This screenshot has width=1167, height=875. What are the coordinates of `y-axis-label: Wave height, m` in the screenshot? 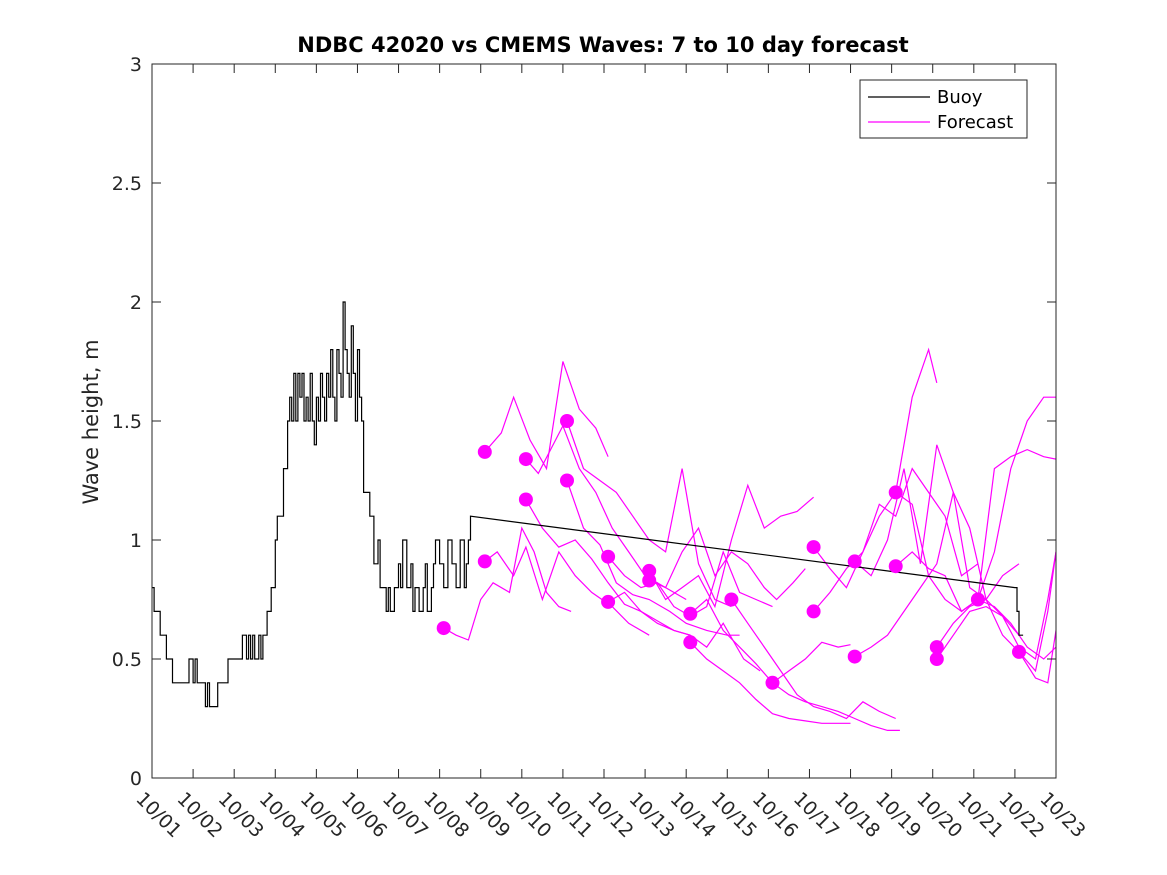 It's located at (91, 421).